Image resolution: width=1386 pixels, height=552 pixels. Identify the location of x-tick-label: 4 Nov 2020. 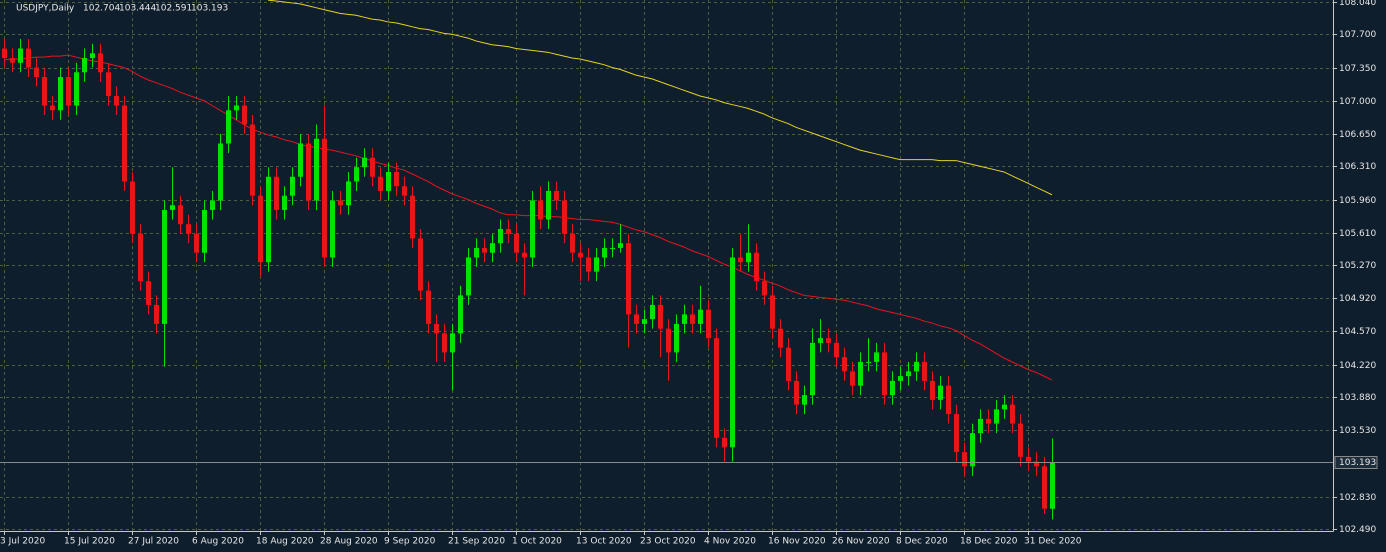
(730, 542).